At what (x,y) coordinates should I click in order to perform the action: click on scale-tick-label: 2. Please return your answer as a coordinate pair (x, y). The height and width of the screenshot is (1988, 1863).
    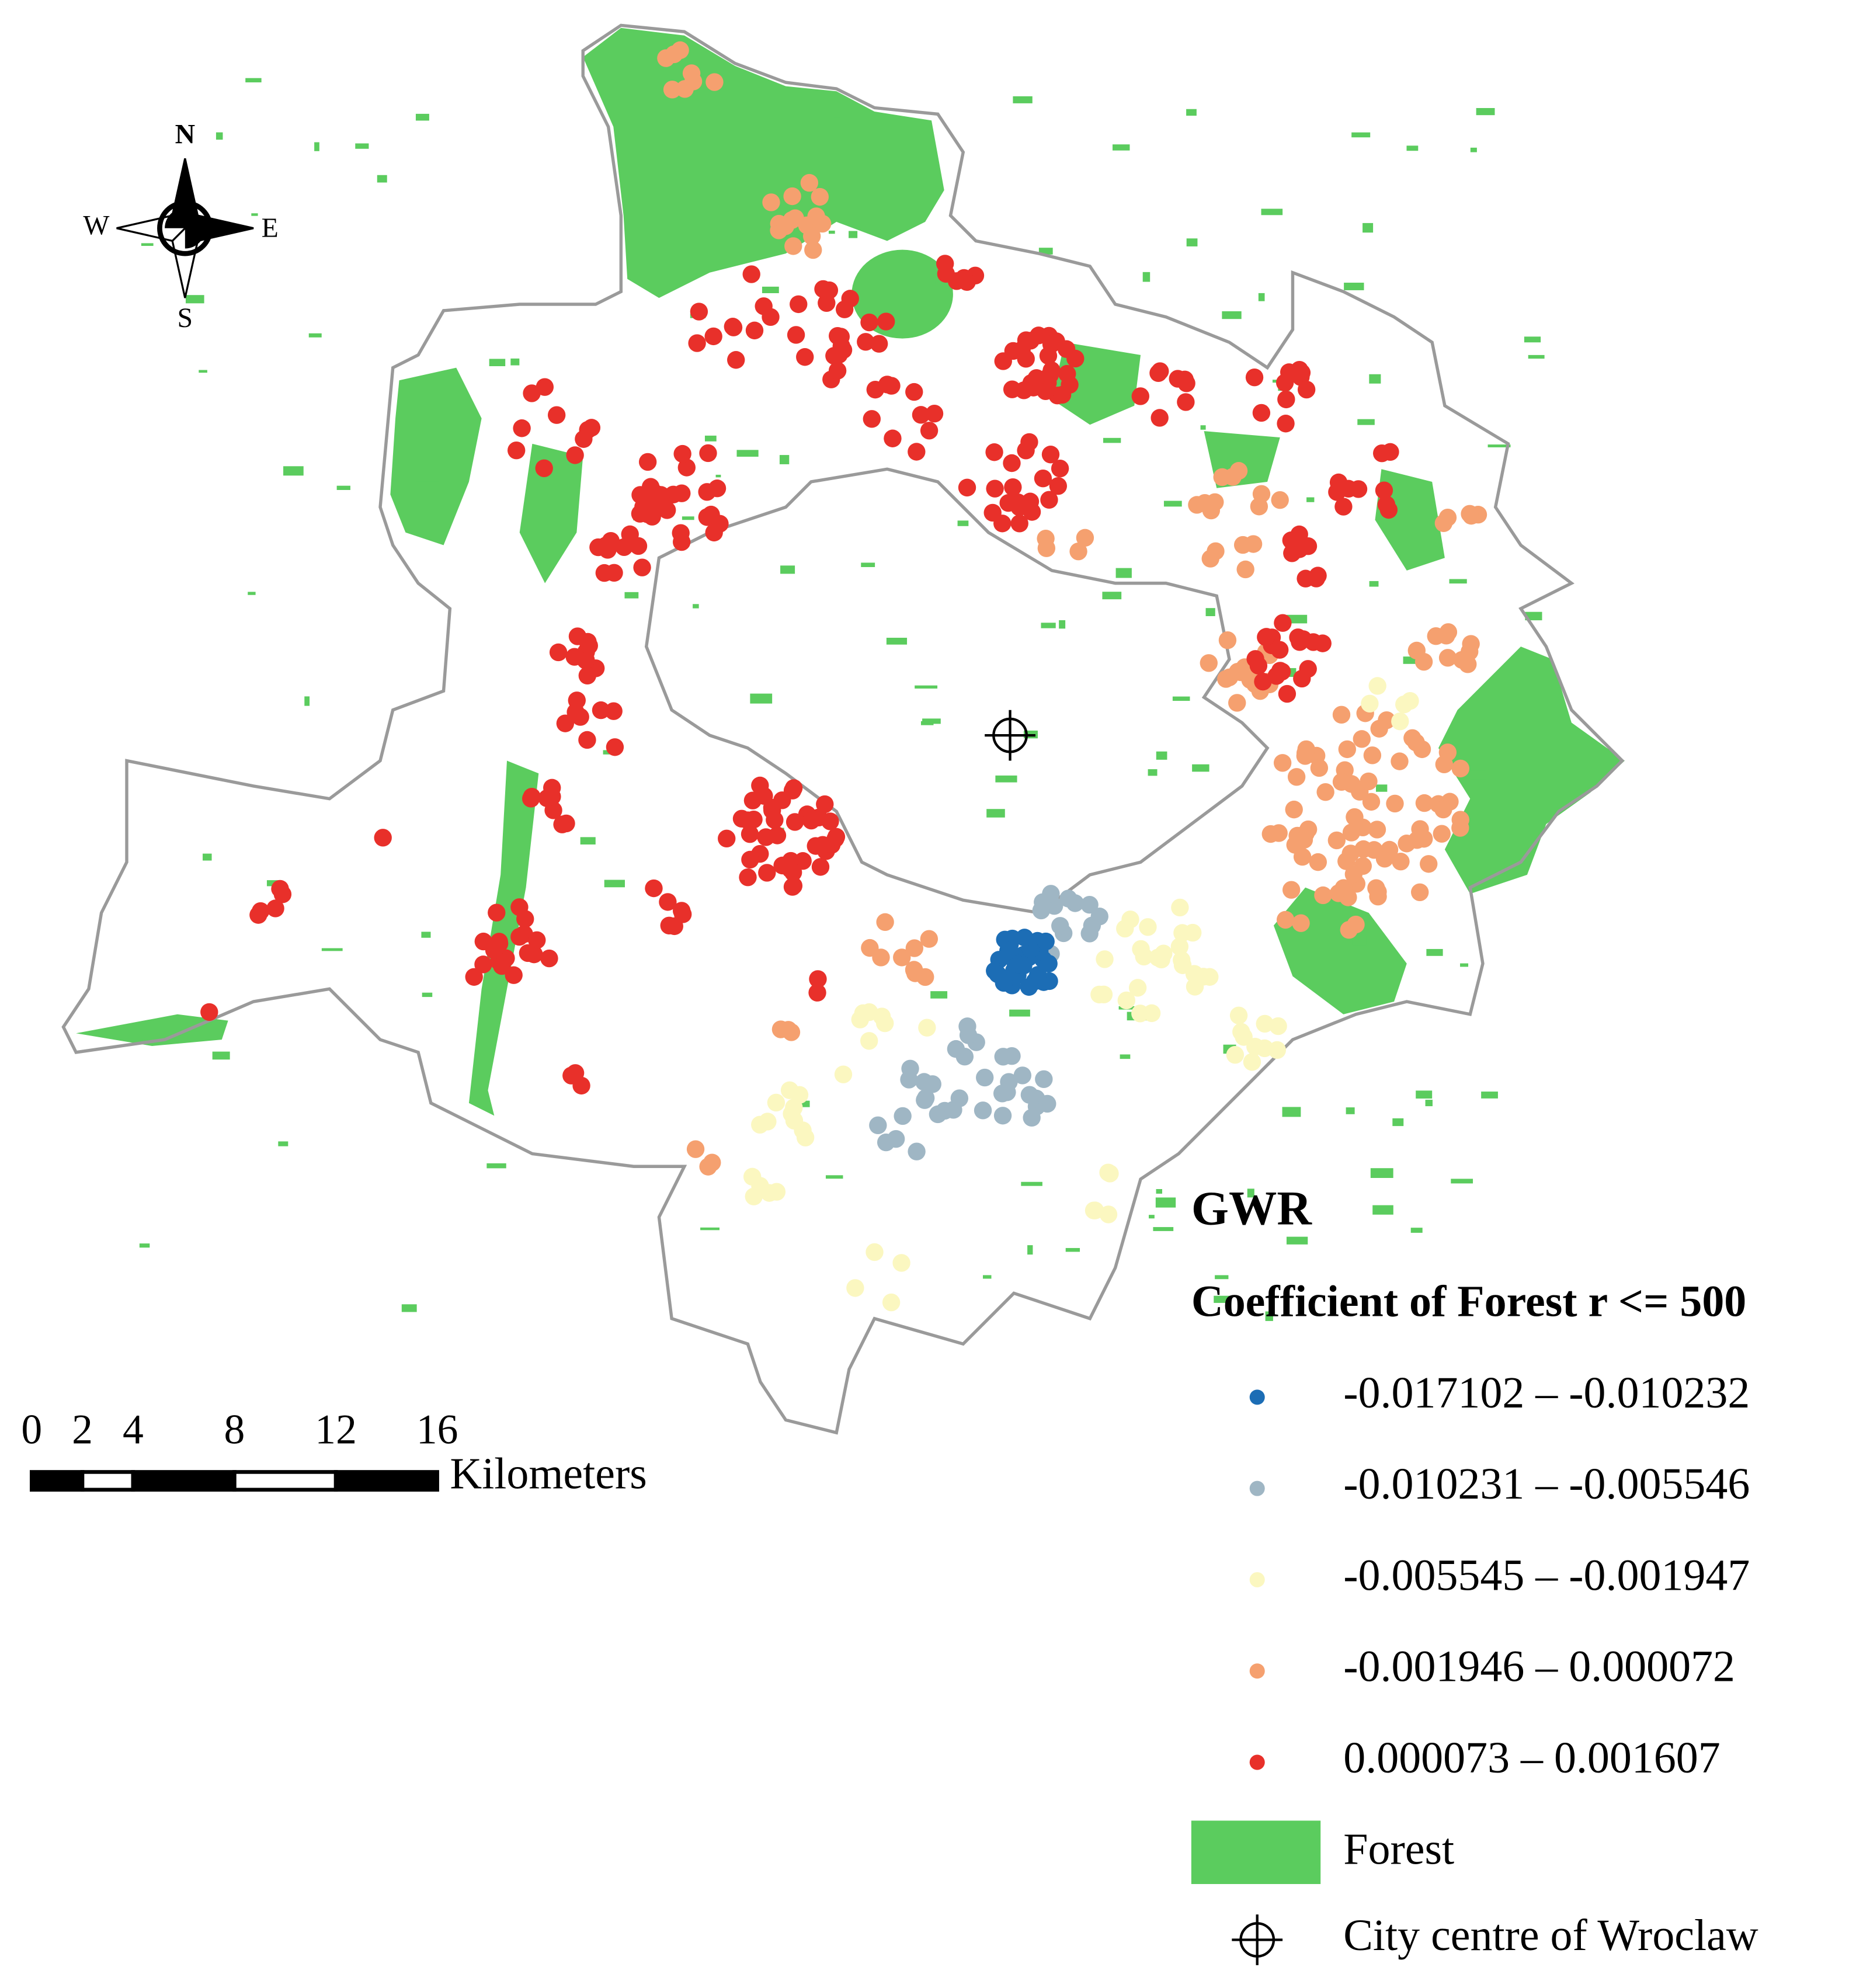
    Looking at the image, I should click on (82, 1430).